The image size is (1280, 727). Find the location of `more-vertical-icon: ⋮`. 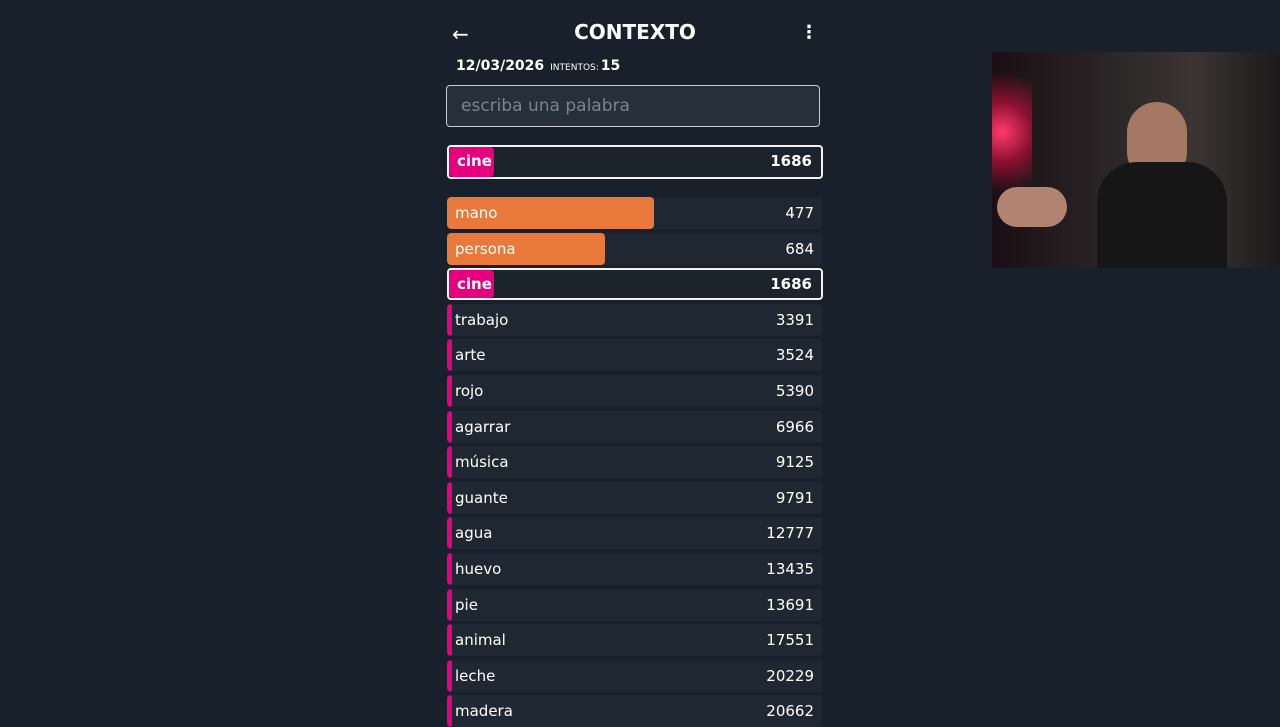

more-vertical-icon: ⋮ is located at coordinates (809, 32).